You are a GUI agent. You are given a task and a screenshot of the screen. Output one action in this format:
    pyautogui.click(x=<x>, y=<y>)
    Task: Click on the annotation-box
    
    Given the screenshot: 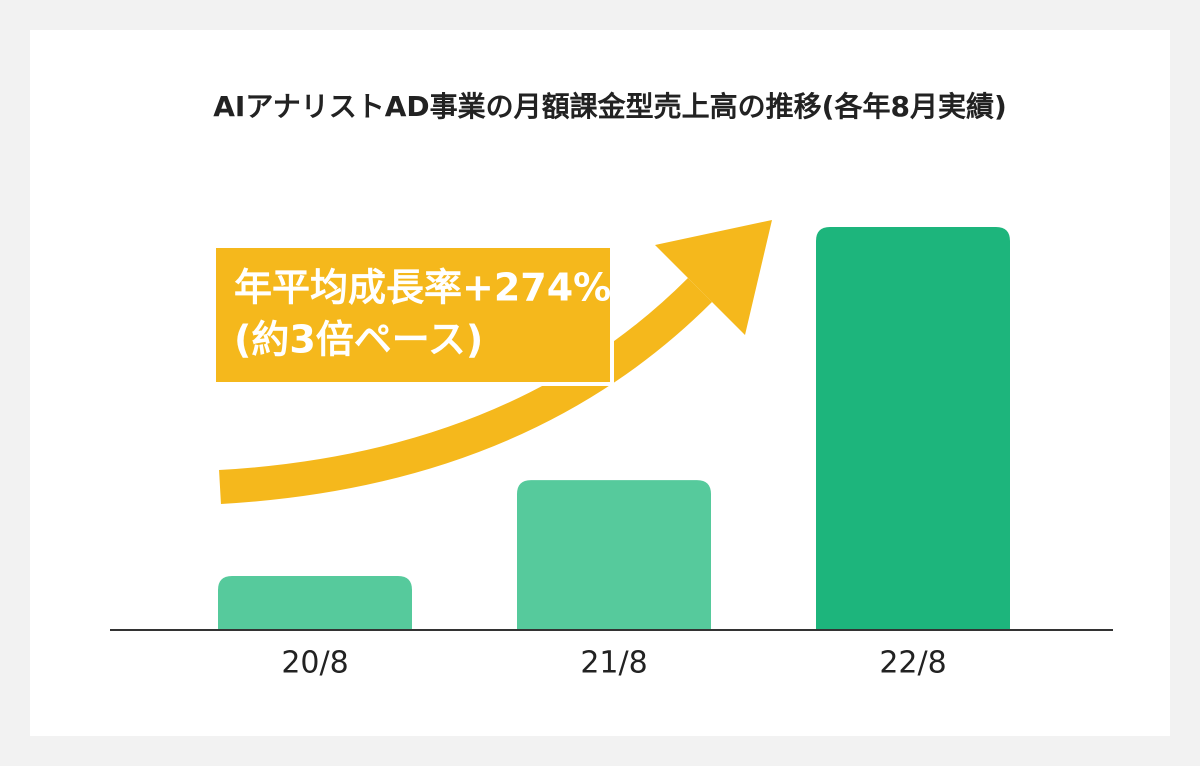 What is the action you would take?
    pyautogui.click(x=413, y=315)
    